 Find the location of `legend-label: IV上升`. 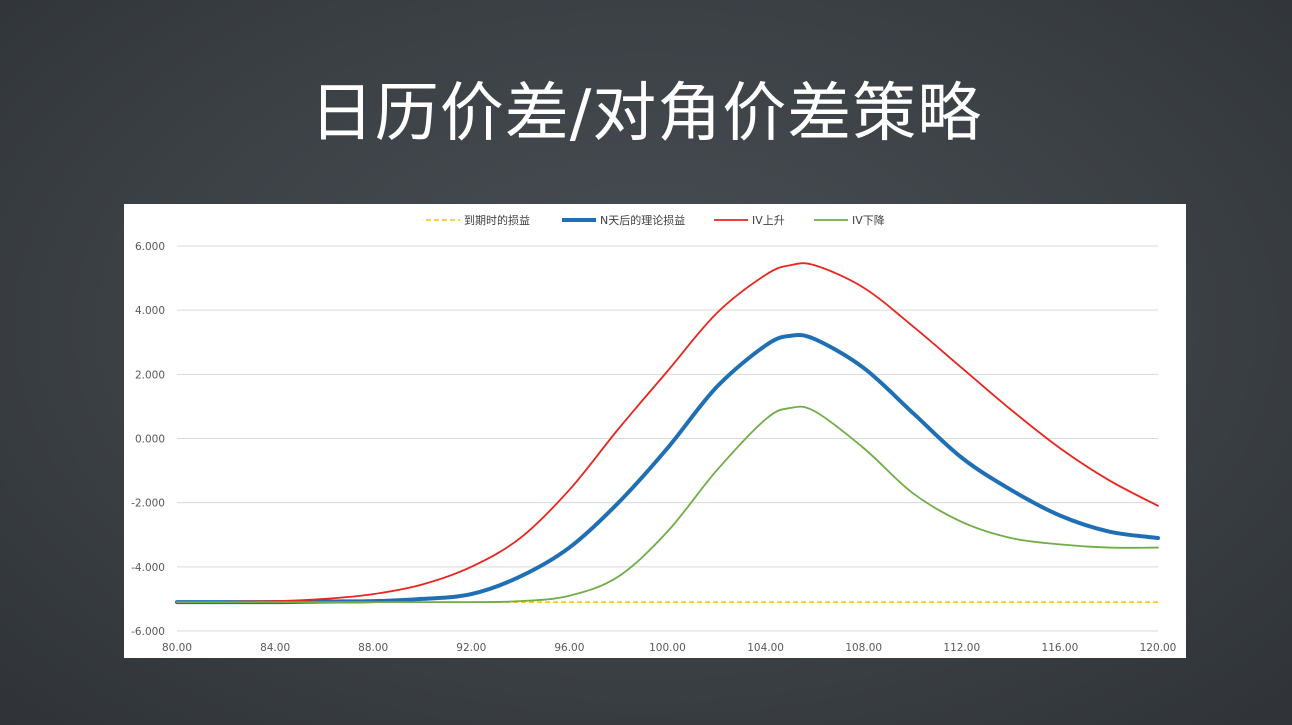

legend-label: IV上升 is located at coordinates (768, 220).